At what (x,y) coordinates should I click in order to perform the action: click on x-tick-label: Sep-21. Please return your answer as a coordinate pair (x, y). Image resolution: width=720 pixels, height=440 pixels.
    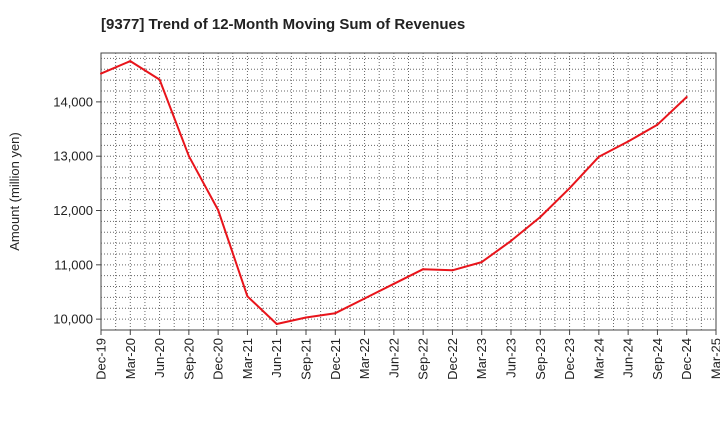
    Looking at the image, I should click on (306, 359).